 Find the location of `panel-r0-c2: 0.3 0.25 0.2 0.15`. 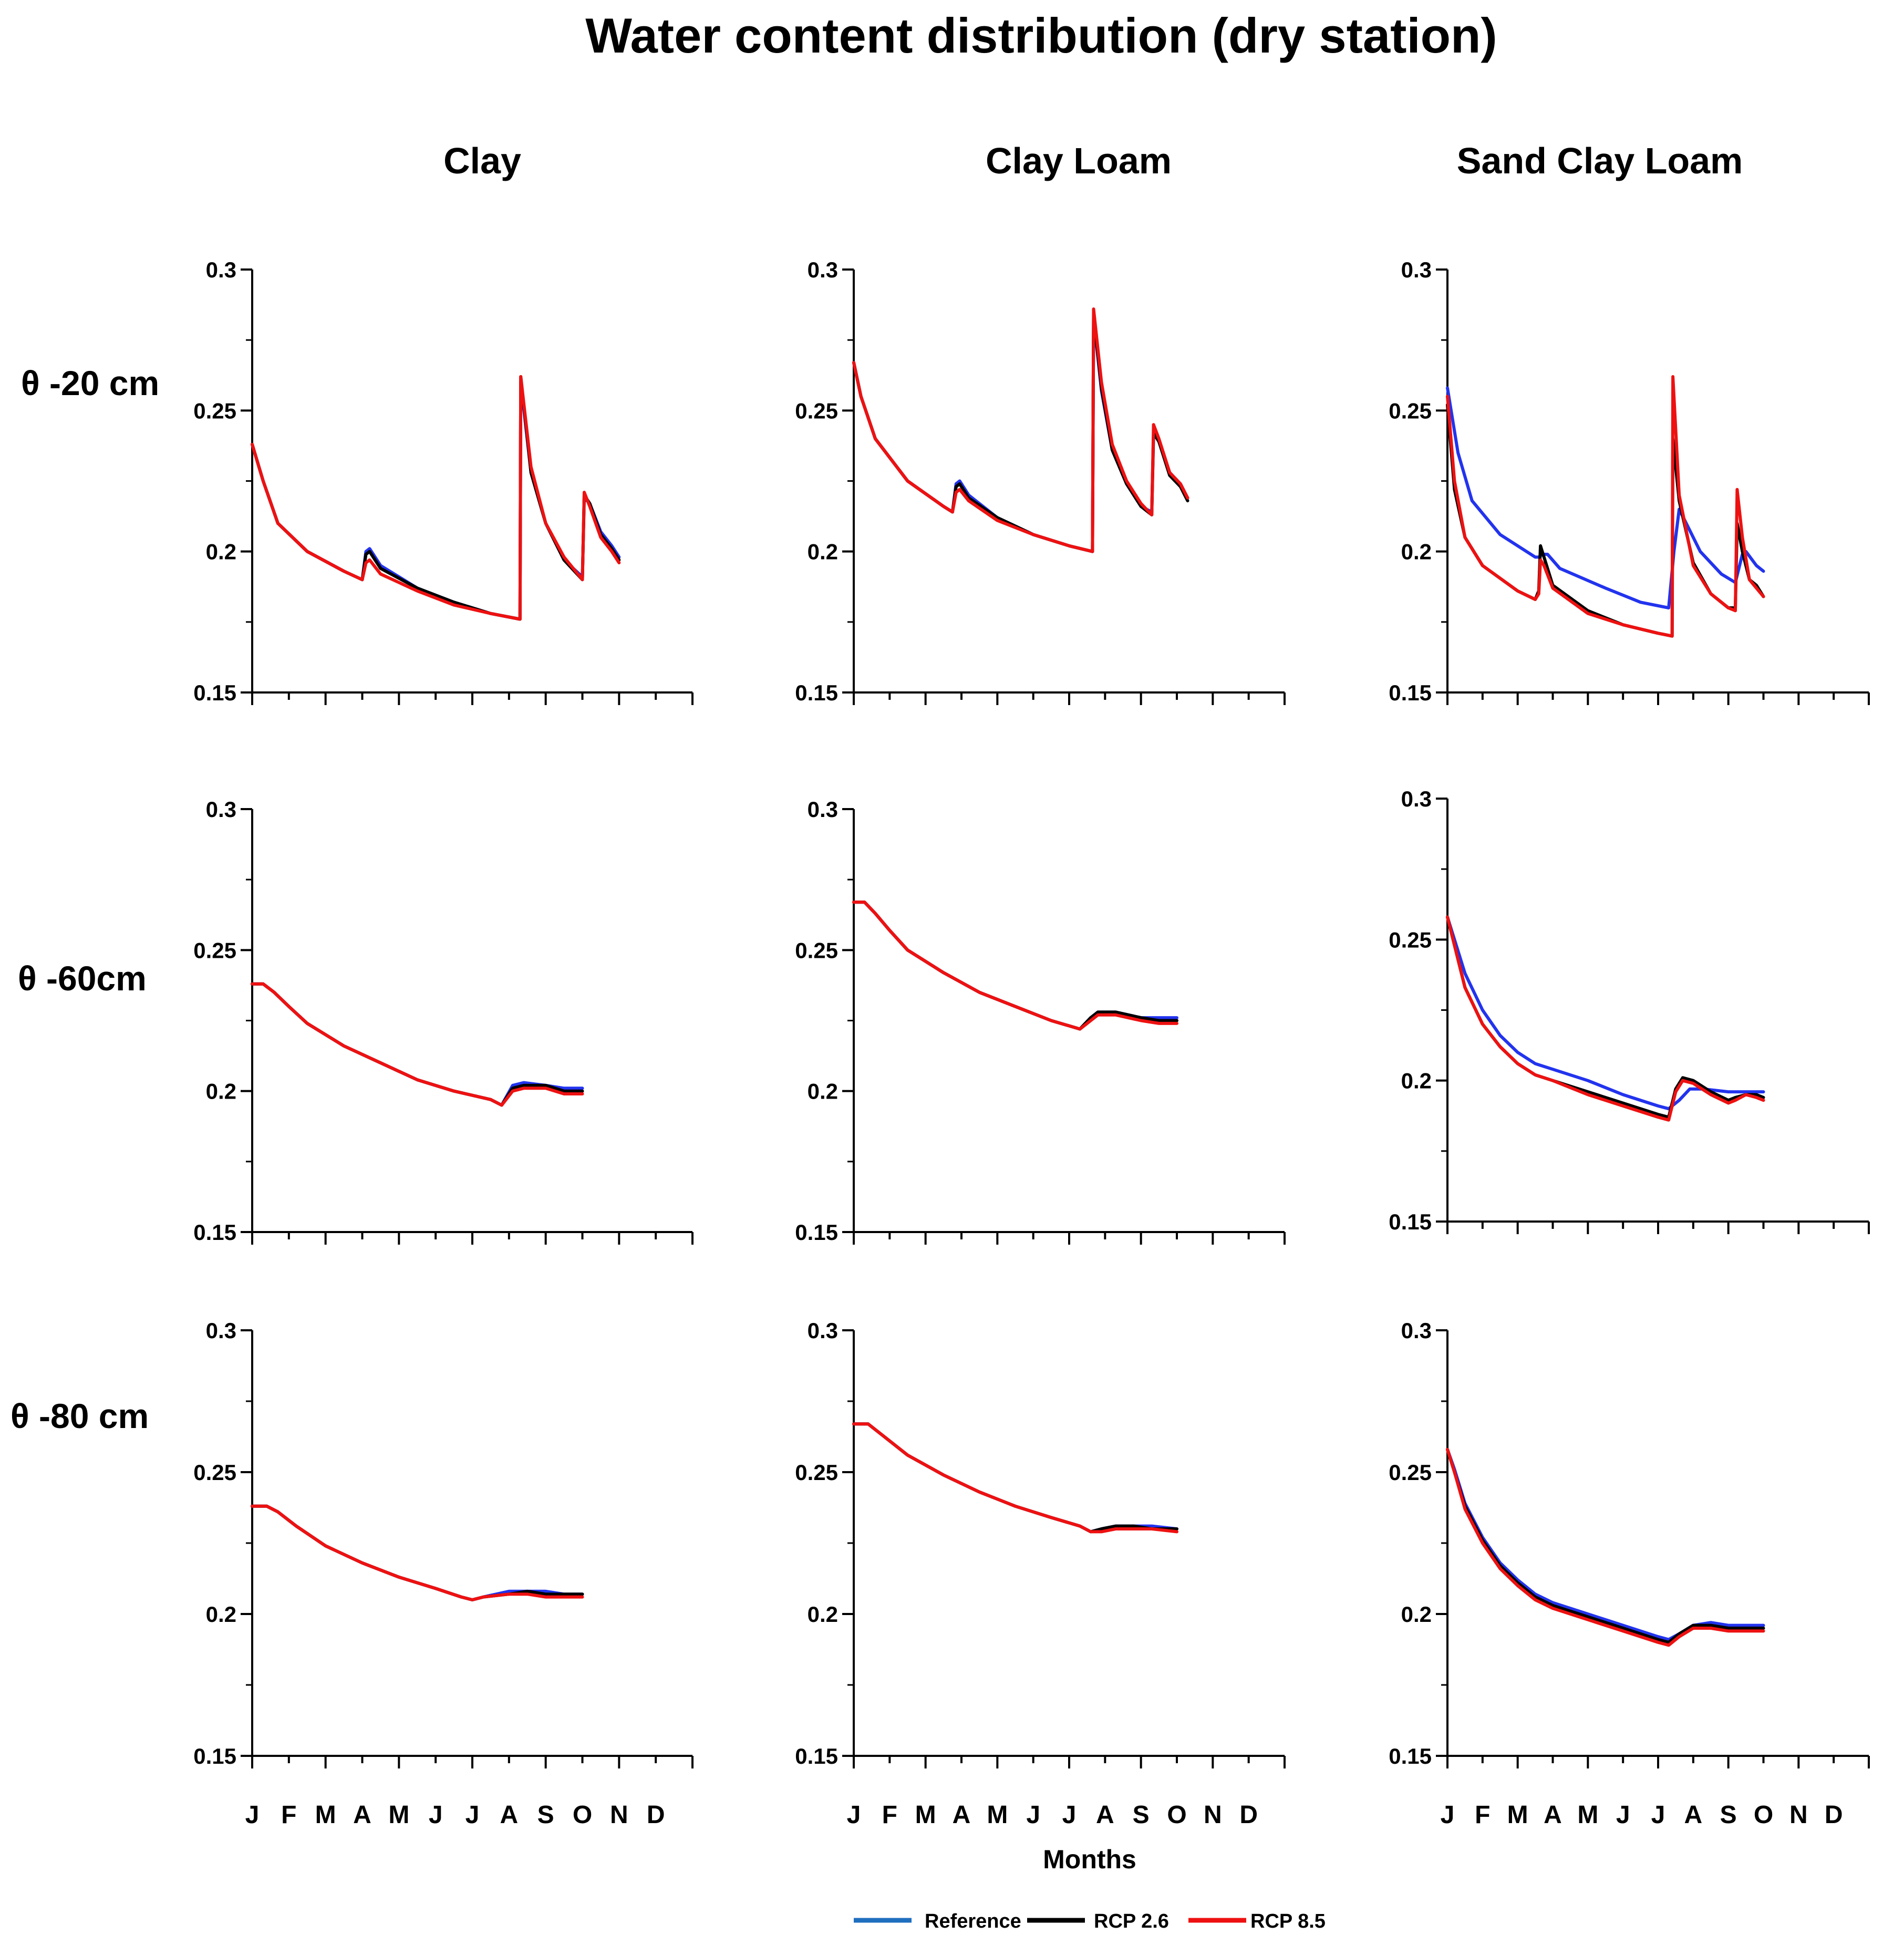

panel-r0-c2: 0.3 0.25 0.2 0.15 is located at coordinates (1629, 481).